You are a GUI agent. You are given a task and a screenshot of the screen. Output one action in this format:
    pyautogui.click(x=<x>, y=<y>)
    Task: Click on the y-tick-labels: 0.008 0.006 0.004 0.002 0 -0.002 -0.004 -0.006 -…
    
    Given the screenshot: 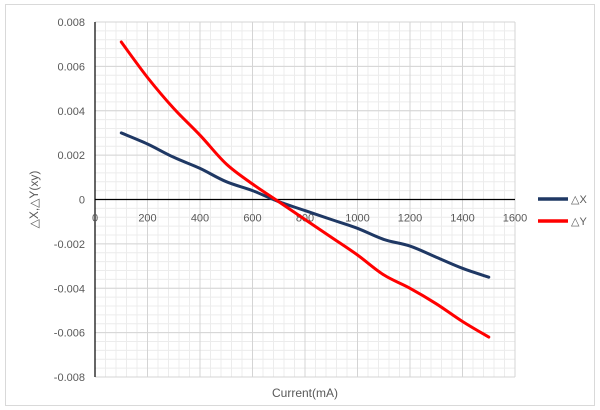 What is the action you would take?
    pyautogui.click(x=69, y=200)
    